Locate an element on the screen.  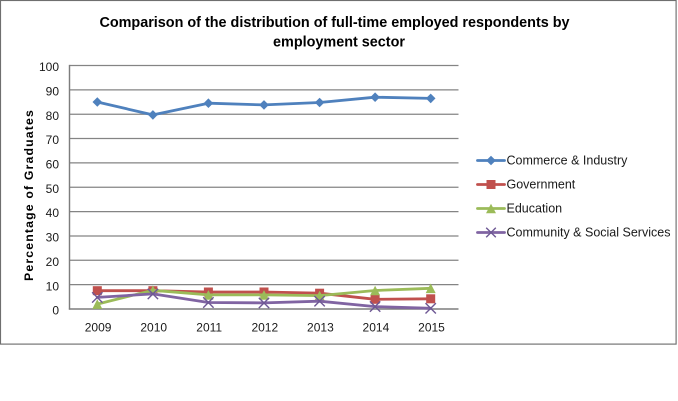
svg-text: 40 is located at coordinates (53, 213).